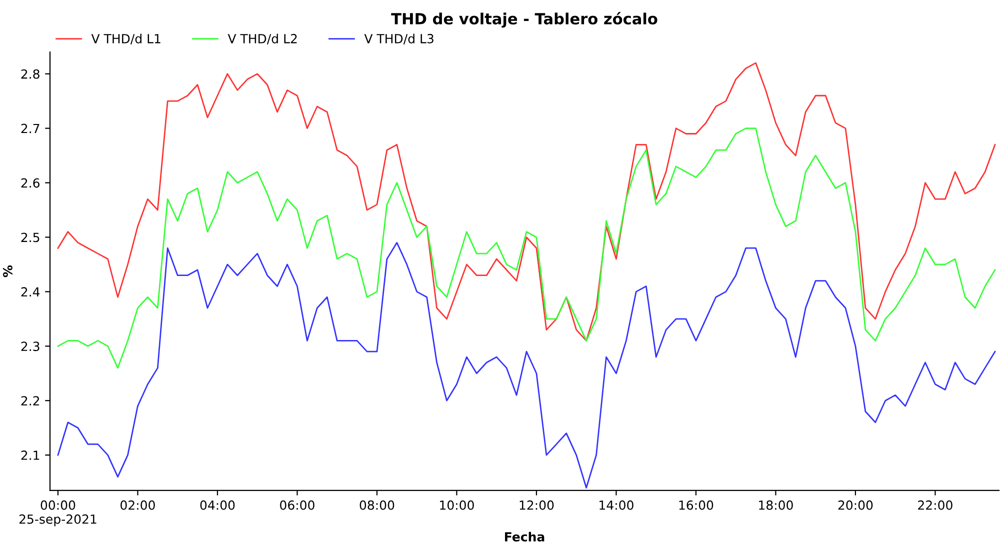  Describe the element at coordinates (30, 291) in the screenshot. I see `y-tick-label: 2.4` at that location.